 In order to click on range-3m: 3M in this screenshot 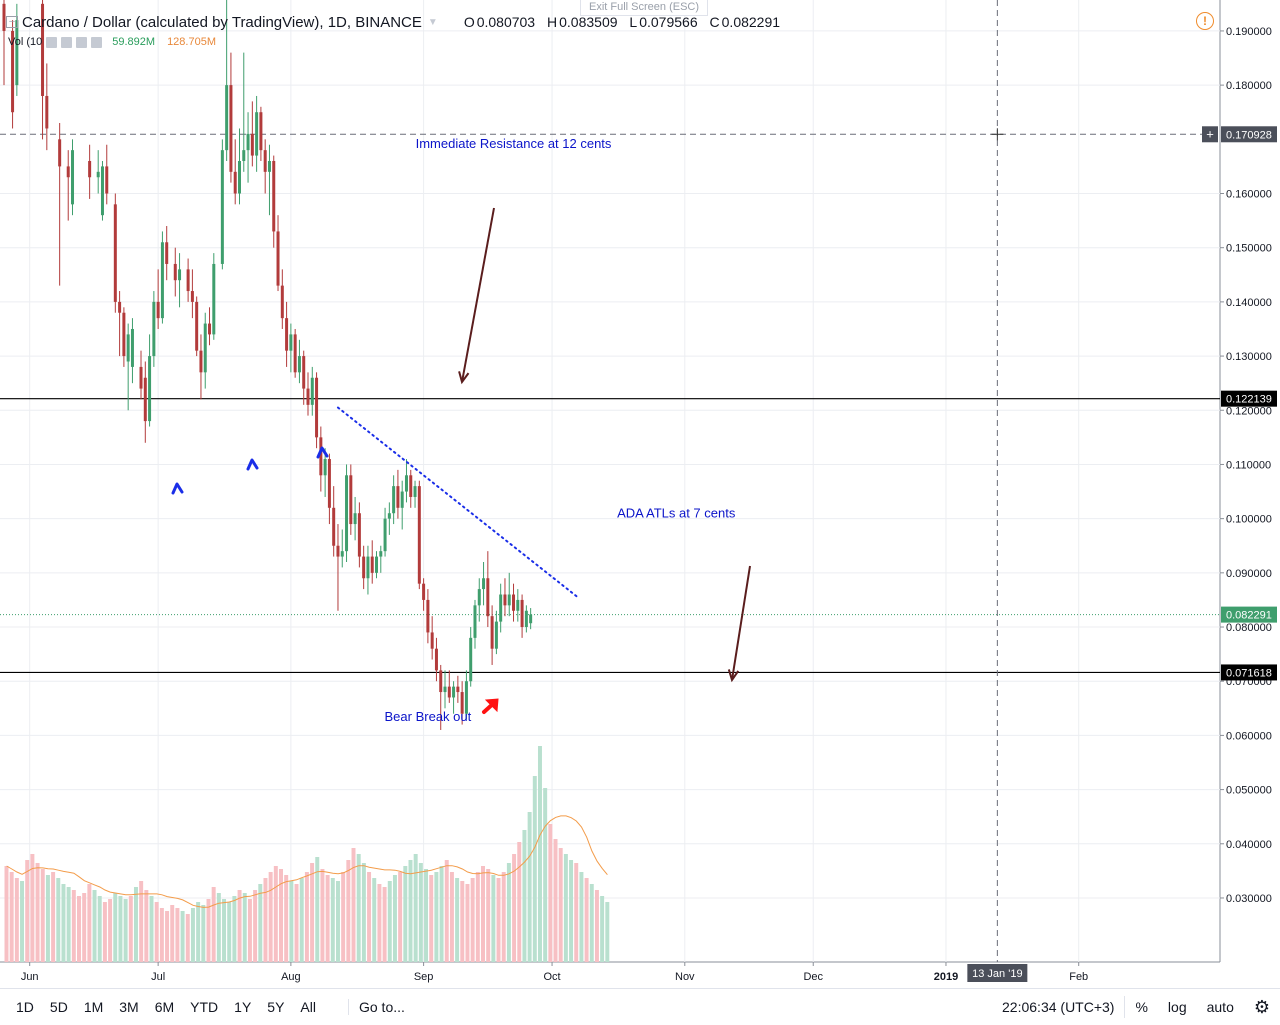, I will do `click(129, 1007)`.